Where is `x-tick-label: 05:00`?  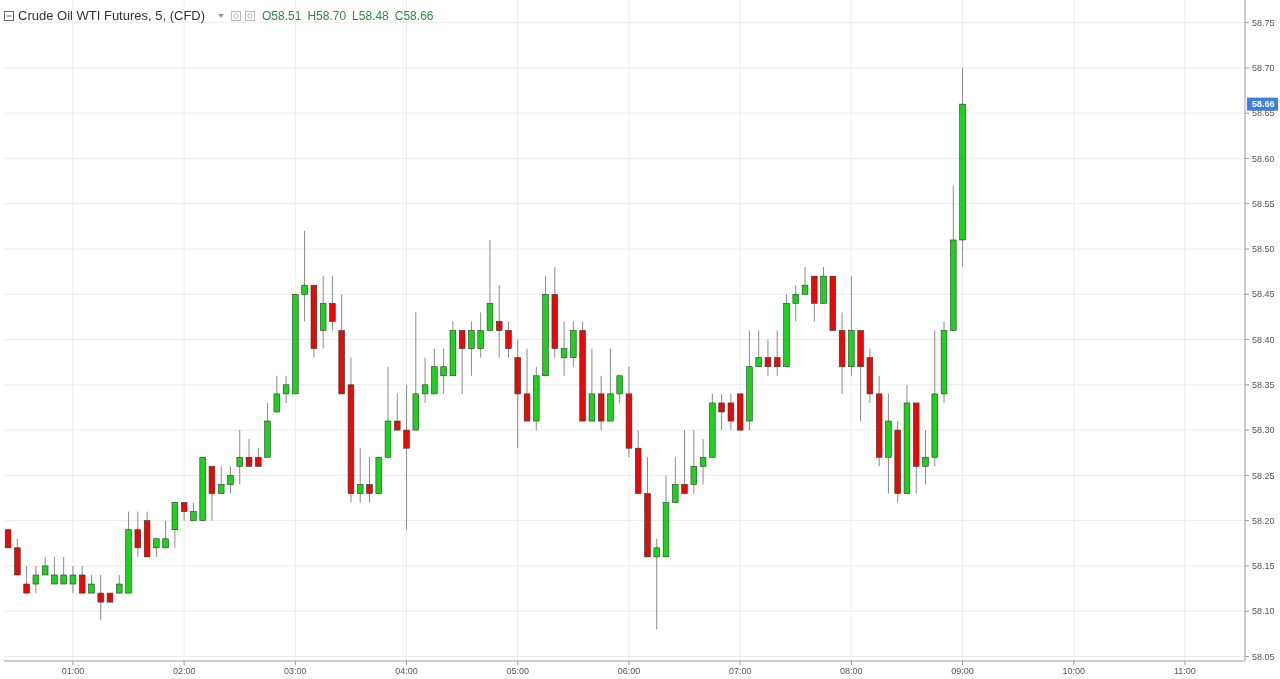
x-tick-label: 05:00 is located at coordinates (518, 671).